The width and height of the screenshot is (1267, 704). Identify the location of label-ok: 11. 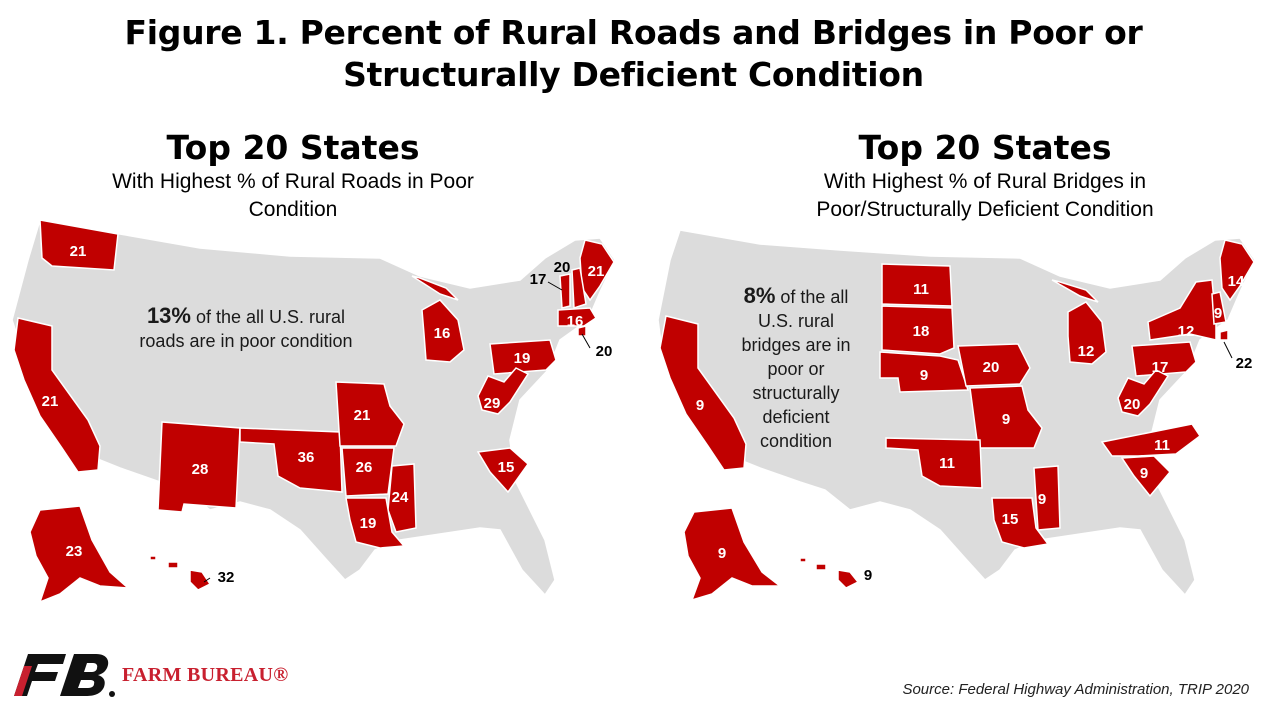
(947, 463).